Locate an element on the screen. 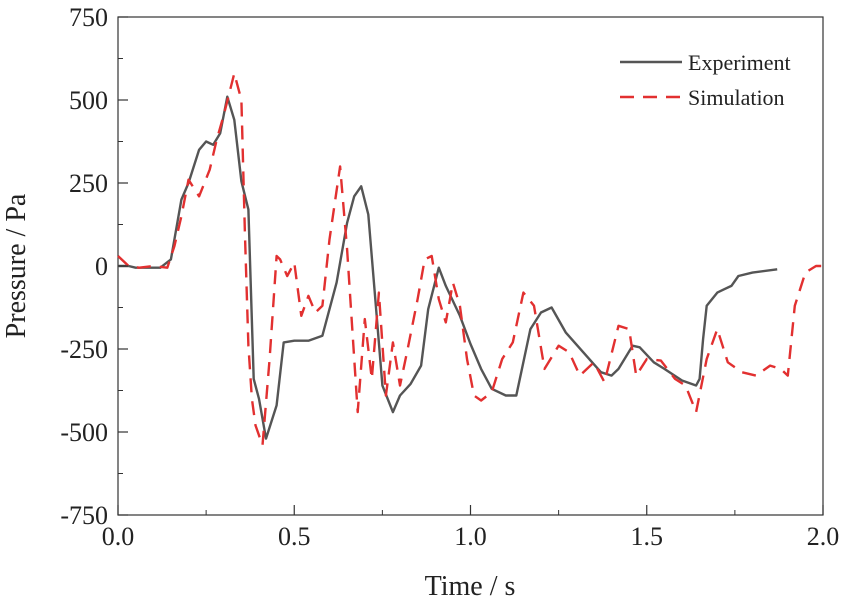  y-tick-label: -500 is located at coordinates (84, 432).